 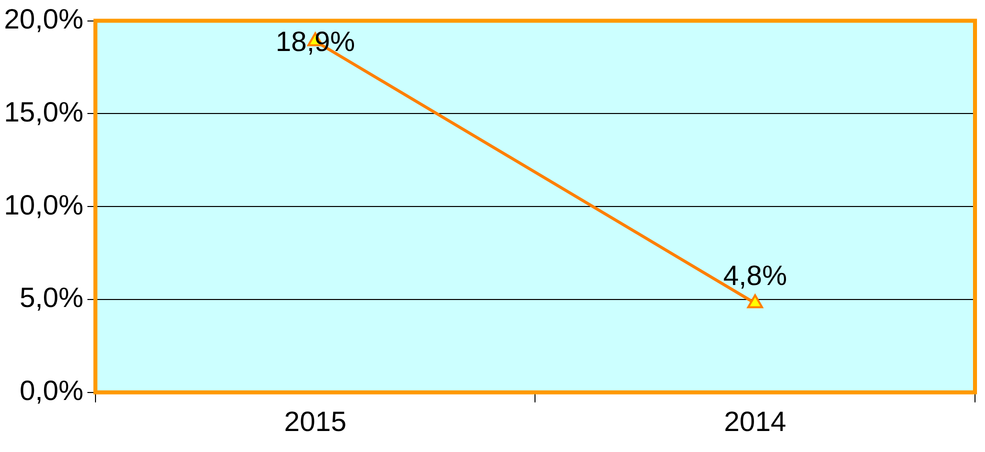 What do you see at coordinates (52, 390) in the screenshot?
I see `y-tick-label: 0,0%` at bounding box center [52, 390].